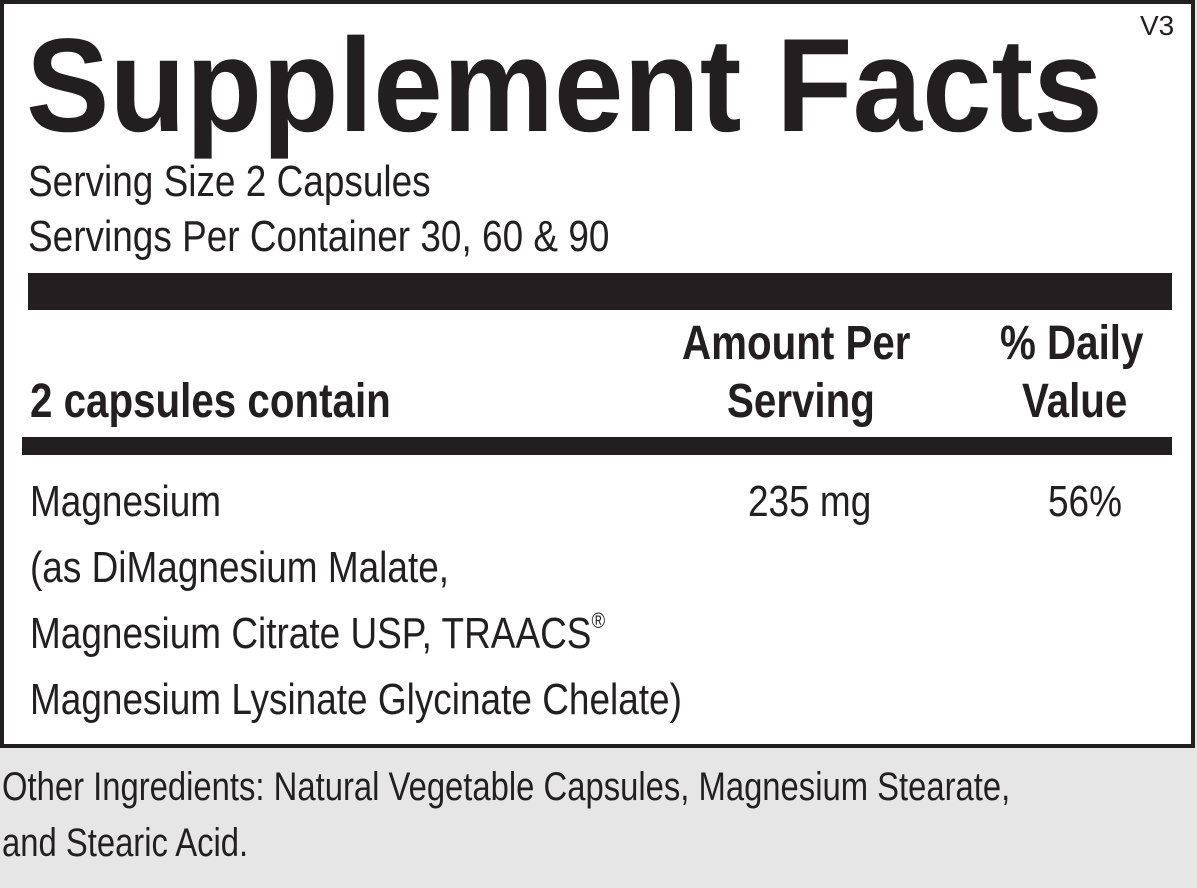 This screenshot has height=888, width=1197. What do you see at coordinates (311, 633) in the screenshot?
I see `nutrient-detail-text: Magnesium Citrate USP, TRAACS` at bounding box center [311, 633].